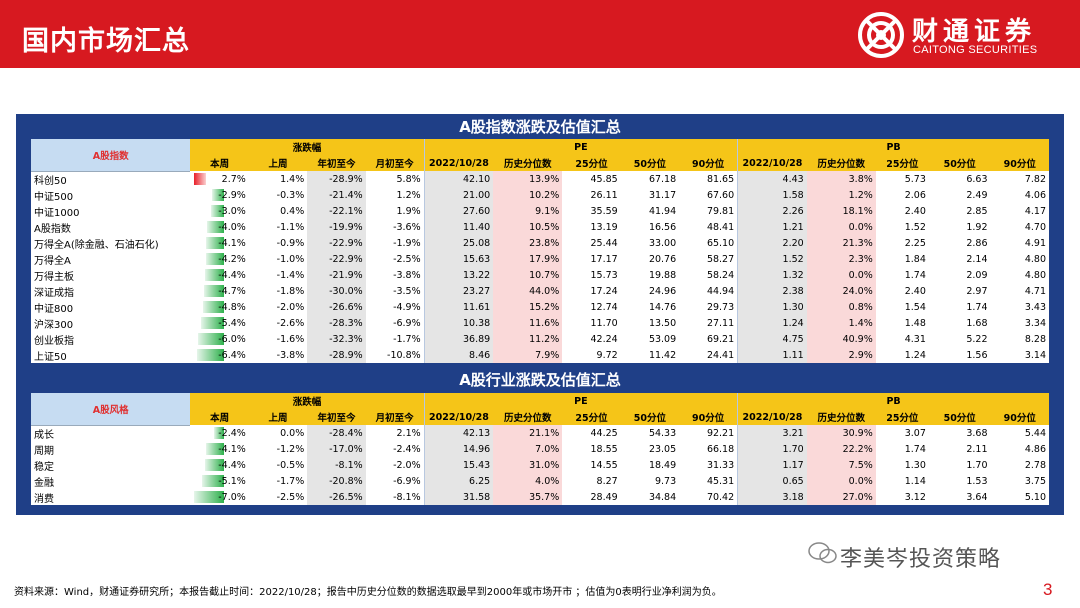  I want to click on caitong-logo-icon, so click(881, 35).